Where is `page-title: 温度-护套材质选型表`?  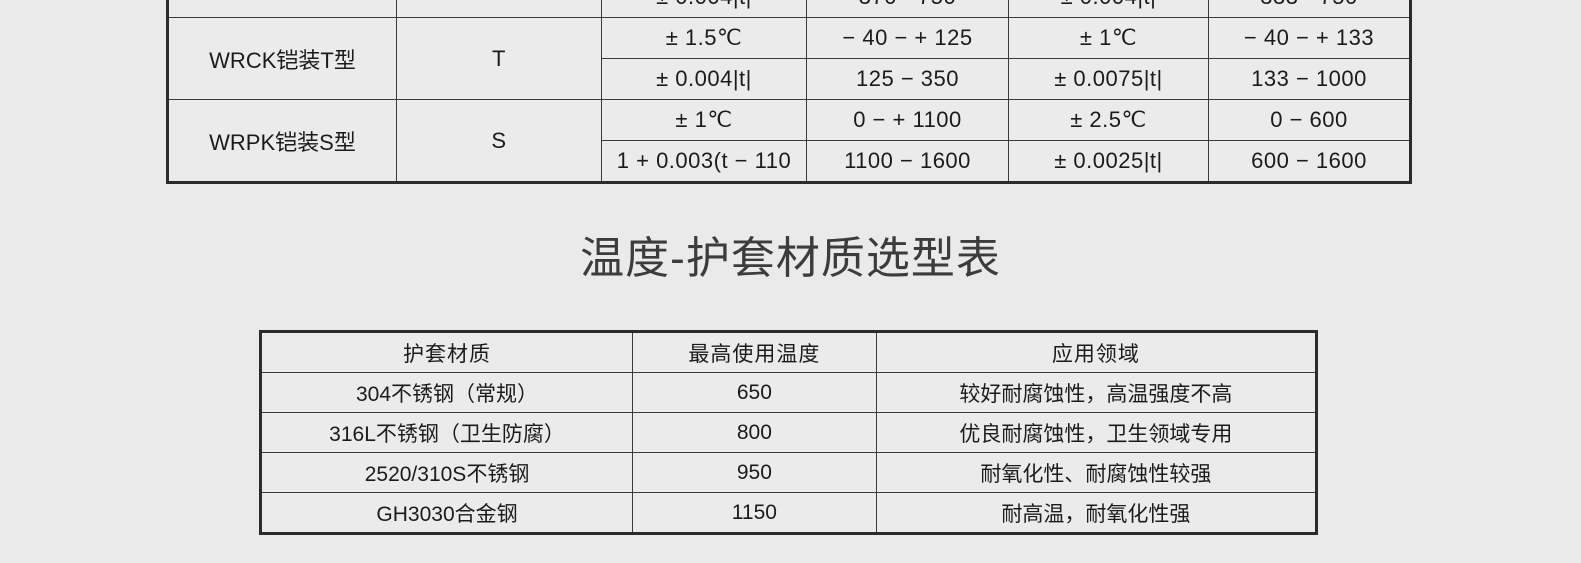 page-title: 温度-护套材质选型表 is located at coordinates (790, 258).